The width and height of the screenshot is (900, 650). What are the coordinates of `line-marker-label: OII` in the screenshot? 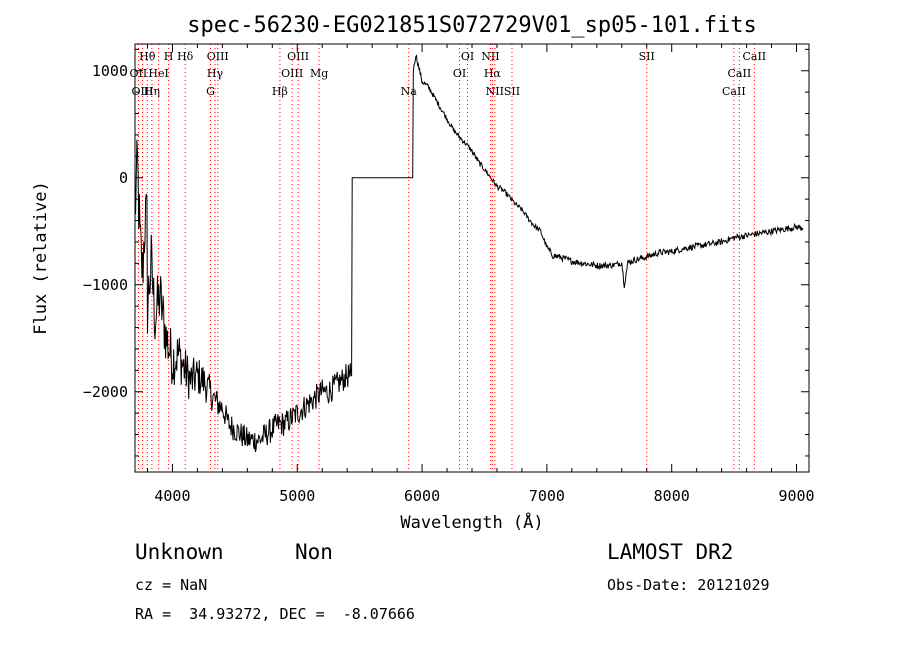 It's located at (139, 73).